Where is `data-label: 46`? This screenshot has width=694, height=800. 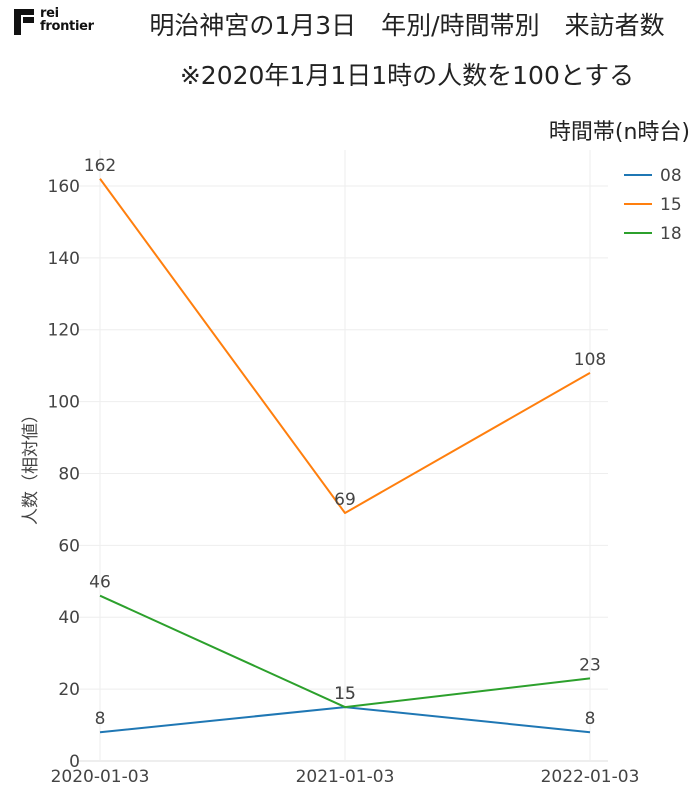 data-label: 46 is located at coordinates (100, 583).